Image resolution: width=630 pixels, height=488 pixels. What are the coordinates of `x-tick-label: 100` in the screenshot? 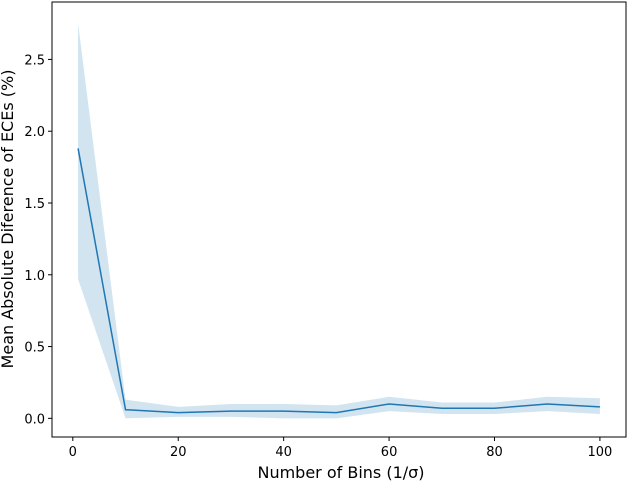 It's located at (599, 452).